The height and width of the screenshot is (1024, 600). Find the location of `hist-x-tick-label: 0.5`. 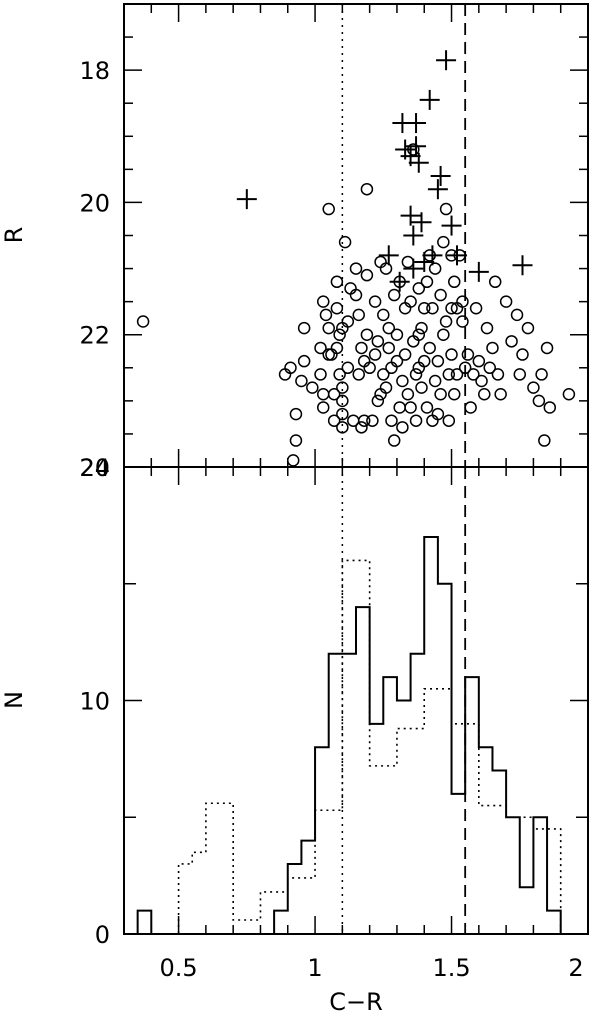

hist-x-tick-label: 0.5 is located at coordinates (179, 968).